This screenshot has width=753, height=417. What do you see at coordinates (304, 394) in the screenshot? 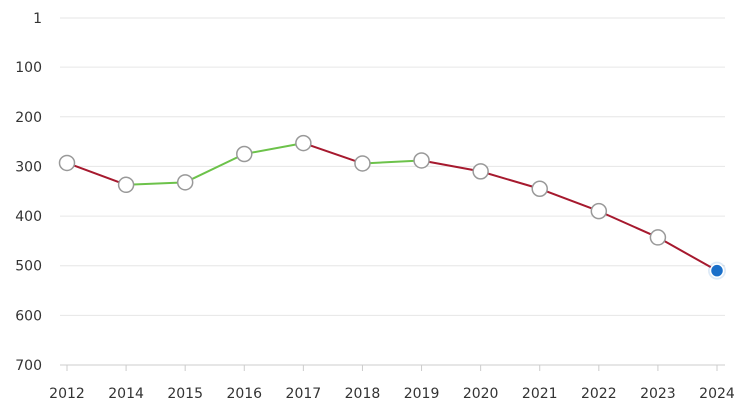
I see `x-tick-label: 2017` at bounding box center [304, 394].